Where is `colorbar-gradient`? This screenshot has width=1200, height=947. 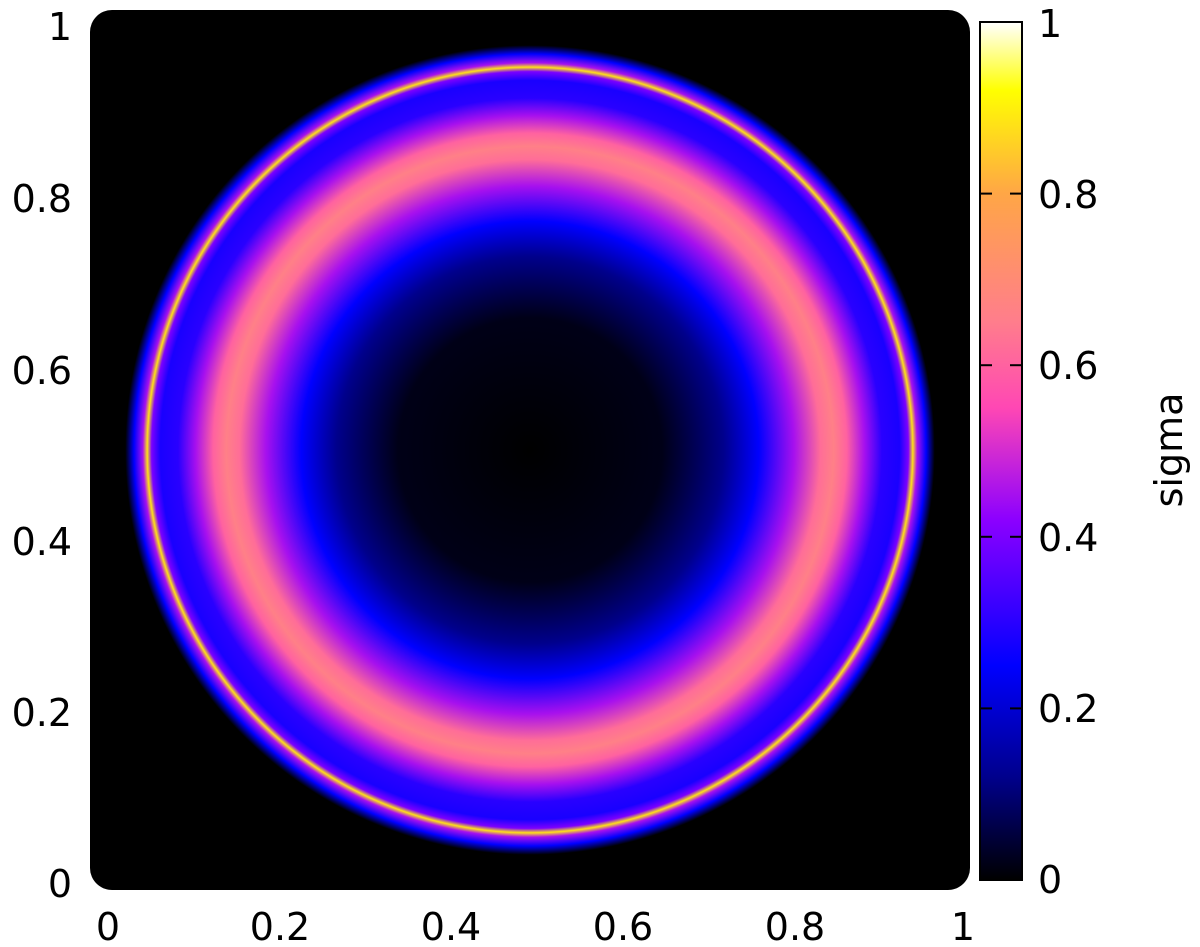
colorbar-gradient is located at coordinates (1001, 451).